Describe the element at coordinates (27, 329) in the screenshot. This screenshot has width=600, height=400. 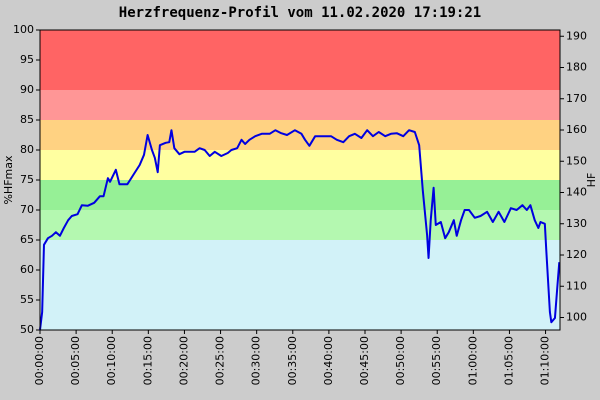
I see `y-tick-label: 50` at that location.